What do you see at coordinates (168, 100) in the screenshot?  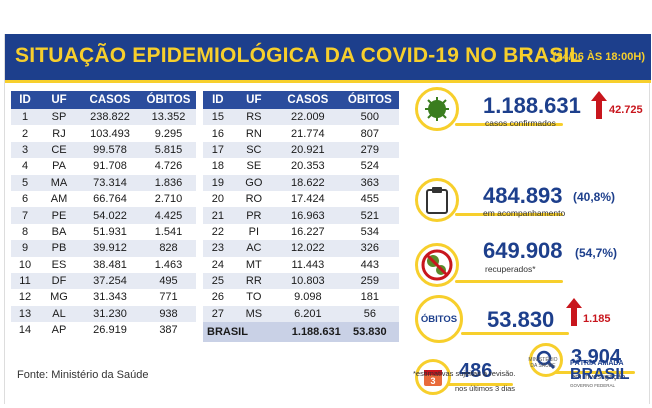 I see `col-obitos: ÓBITOS` at bounding box center [168, 100].